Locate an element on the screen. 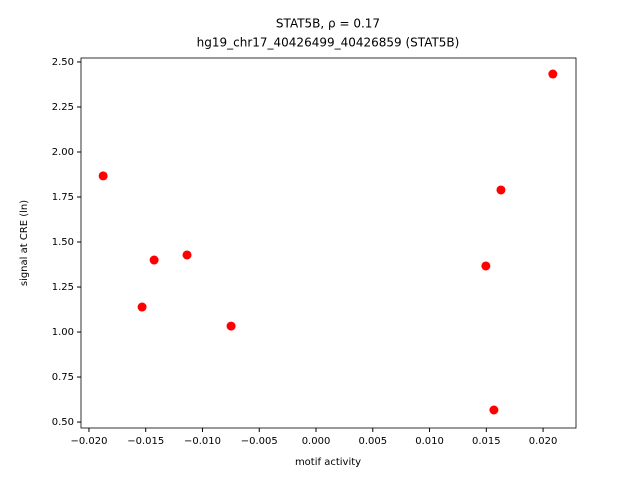 The image size is (640, 480). x-tick-label: 0.015 is located at coordinates (486, 441).